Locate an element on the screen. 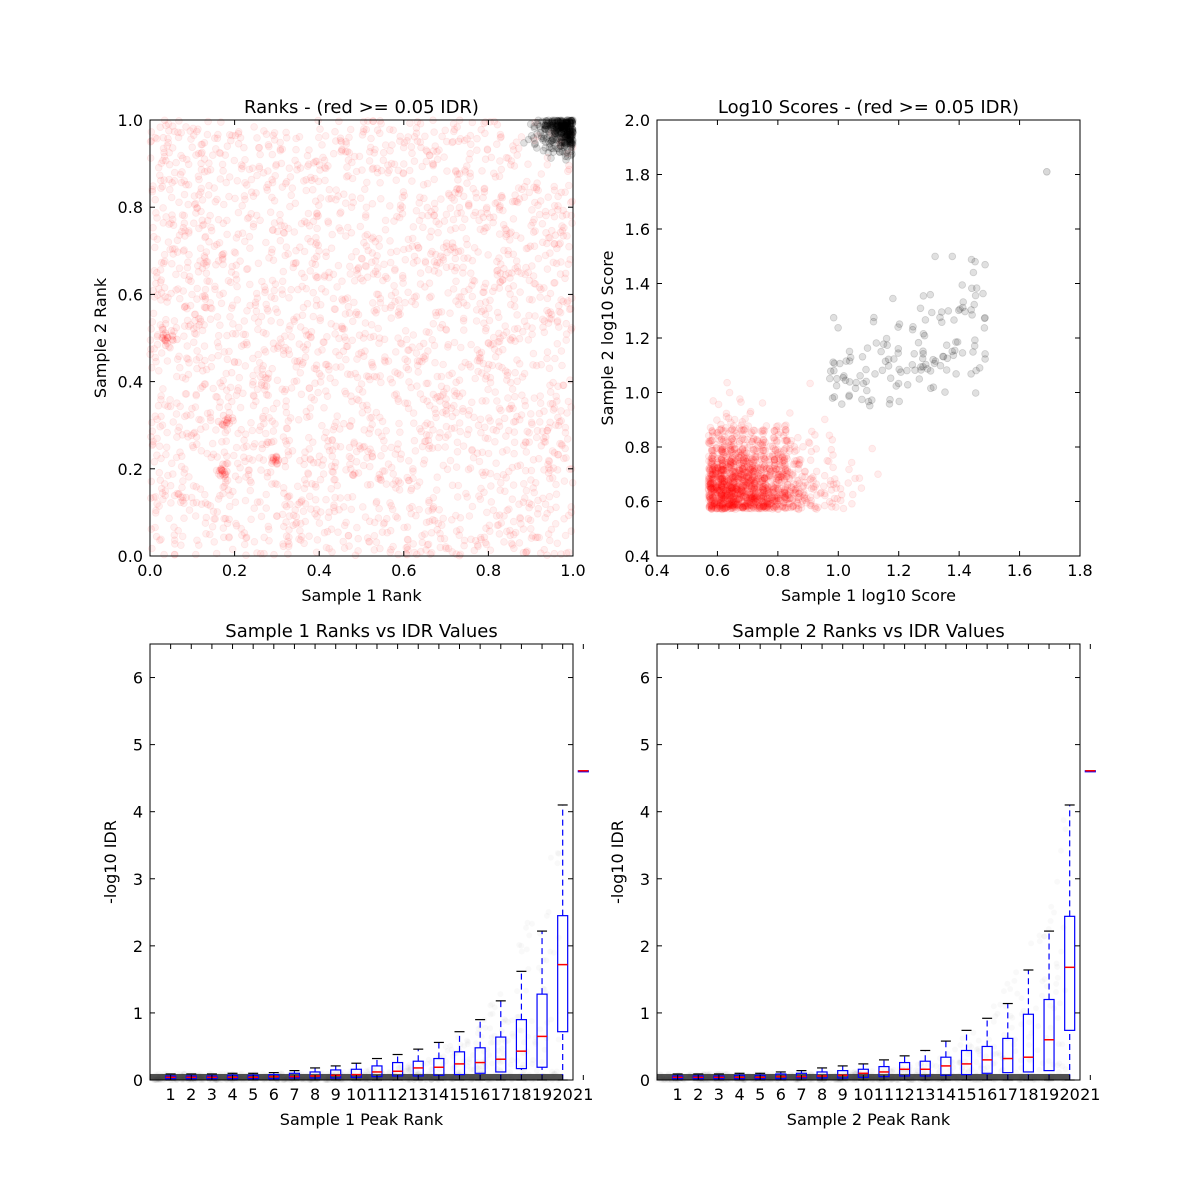  y-tick-label: 1.2 is located at coordinates (637, 338).